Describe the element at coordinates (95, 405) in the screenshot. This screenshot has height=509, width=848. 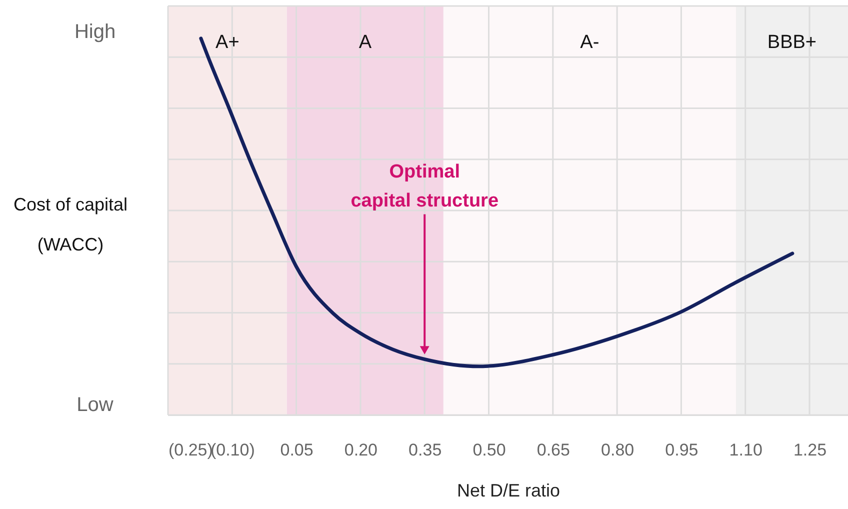
I see `text: Low` at that location.